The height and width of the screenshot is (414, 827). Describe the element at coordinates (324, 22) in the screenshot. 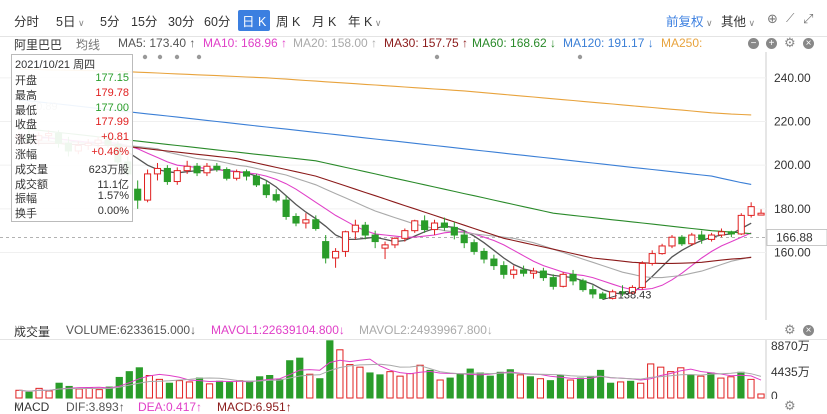

I see `tab-month-k: 月 K` at that location.